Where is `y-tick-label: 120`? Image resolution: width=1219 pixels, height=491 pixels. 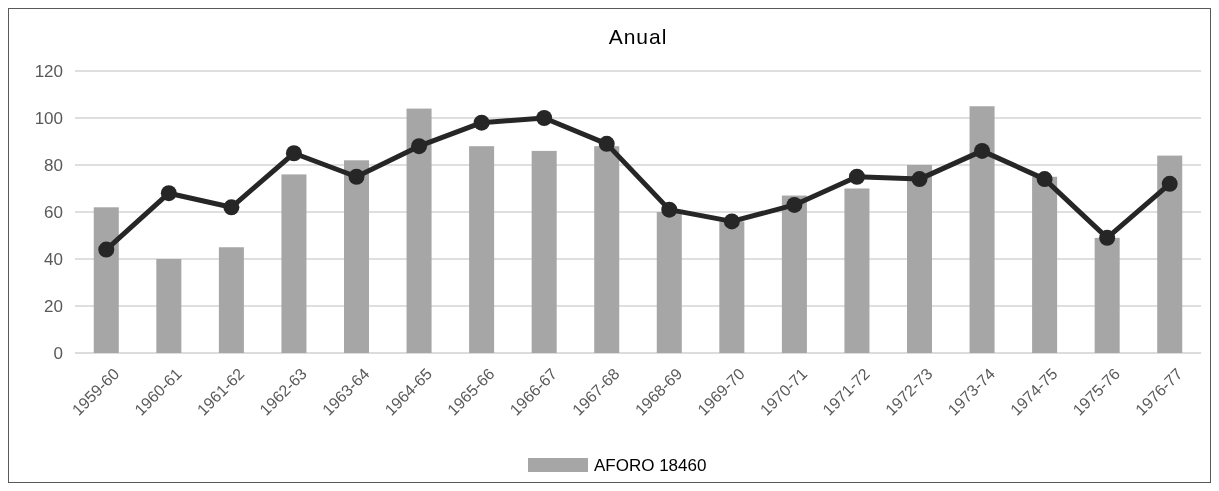 y-tick-label: 120 is located at coordinates (48, 71).